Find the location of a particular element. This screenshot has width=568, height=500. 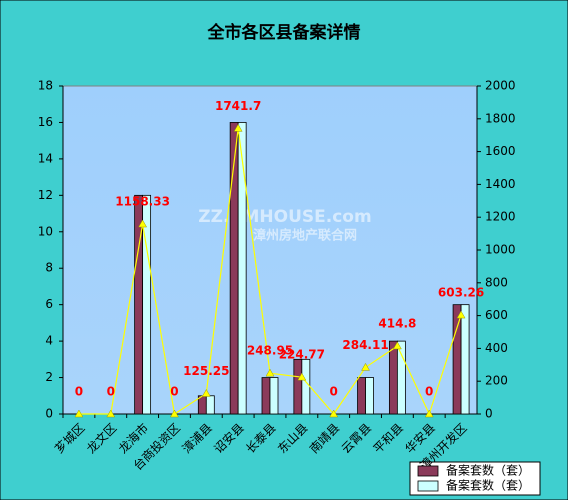

data-label: 1741.7 is located at coordinates (238, 106).